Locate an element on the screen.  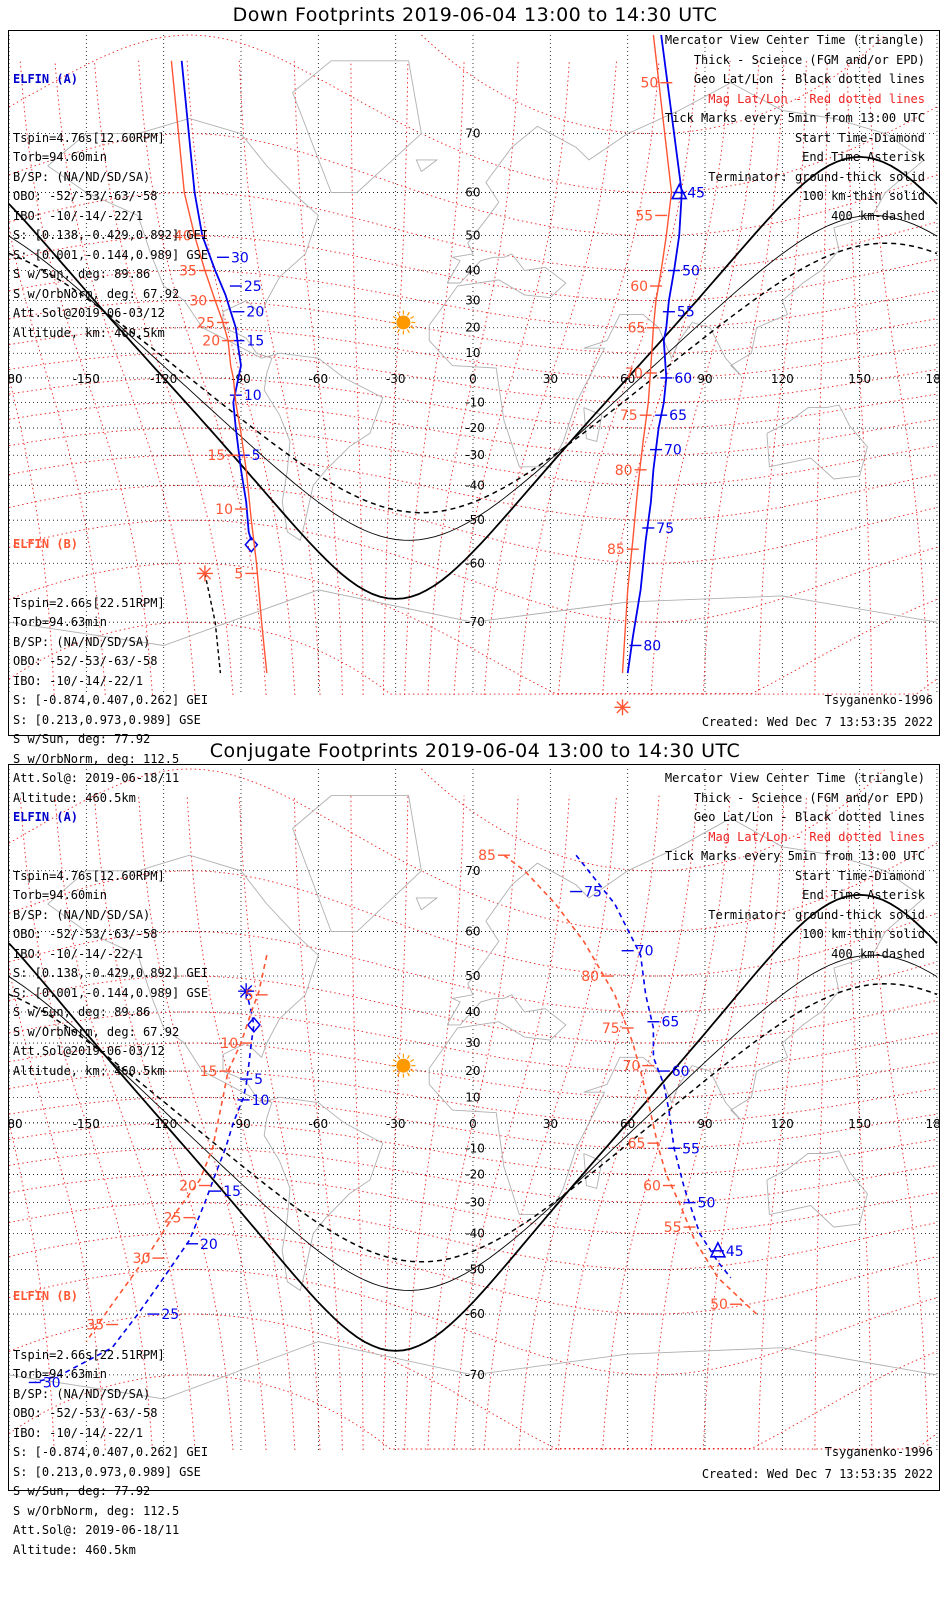
time-tick-label: 55 is located at coordinates (691, 1149).